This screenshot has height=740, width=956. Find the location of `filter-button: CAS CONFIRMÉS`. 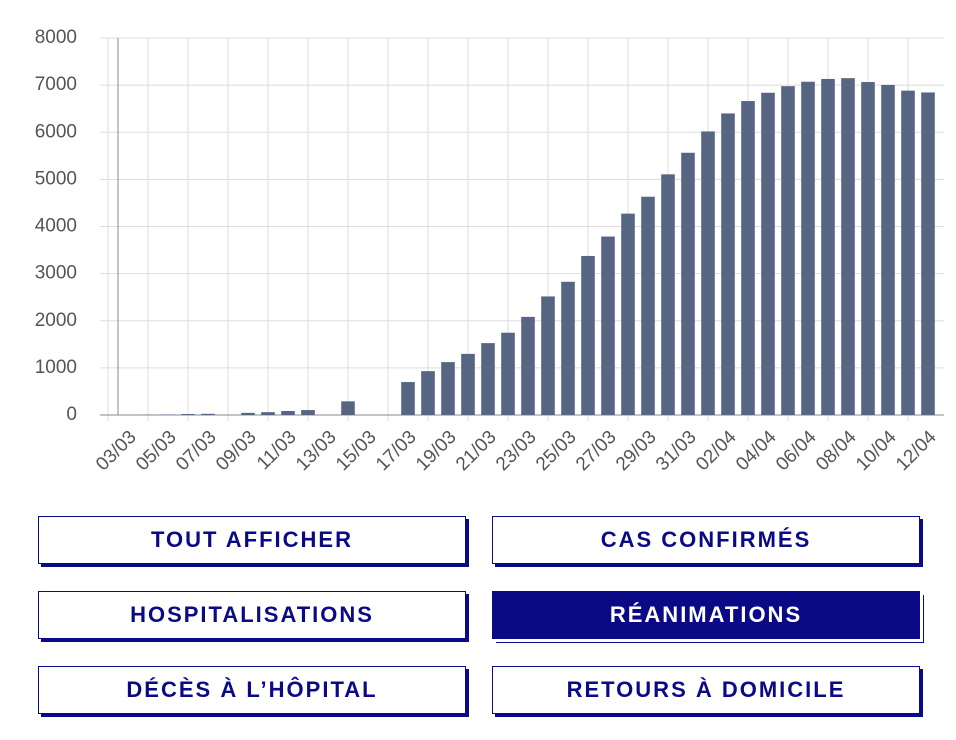

filter-button: CAS CONFIRMÉS is located at coordinates (706, 540).